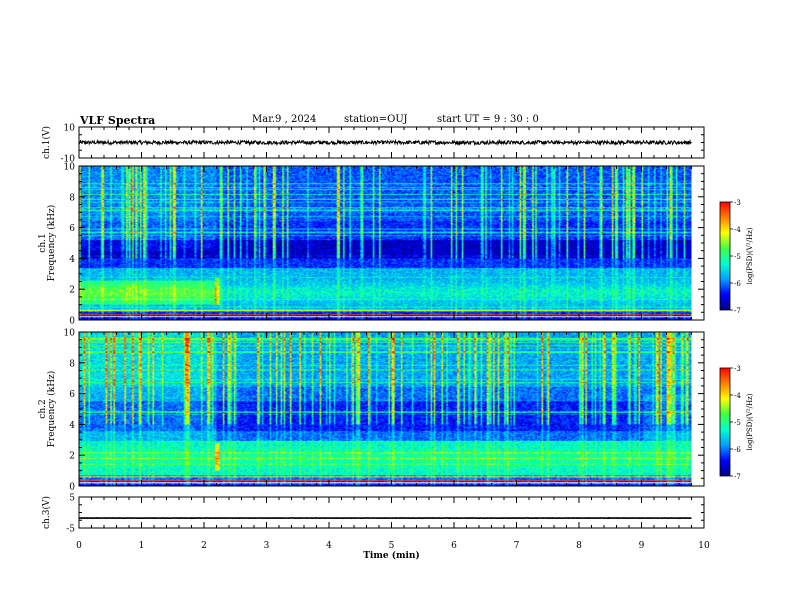  I want to click on start-time-label: start UT = 9 : 30 : 0, so click(488, 119).